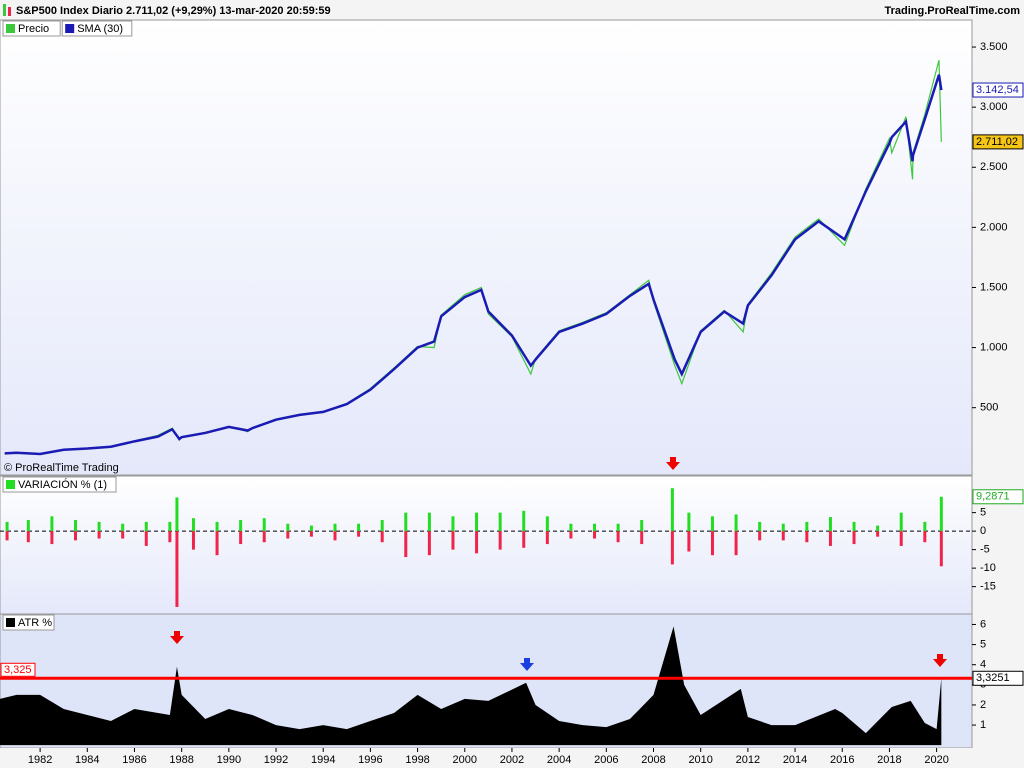 Image resolution: width=1024 pixels, height=768 pixels. I want to click on y-tick-label: 3.000, so click(994, 107).